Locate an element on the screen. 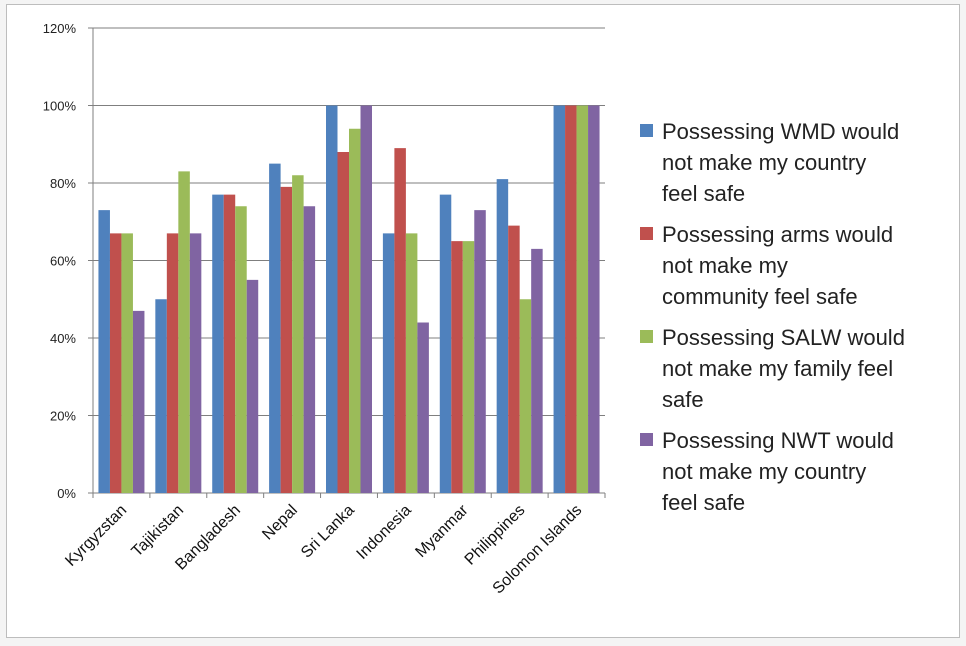  x-category-label: Kyrgyzstan is located at coordinates (96, 536).